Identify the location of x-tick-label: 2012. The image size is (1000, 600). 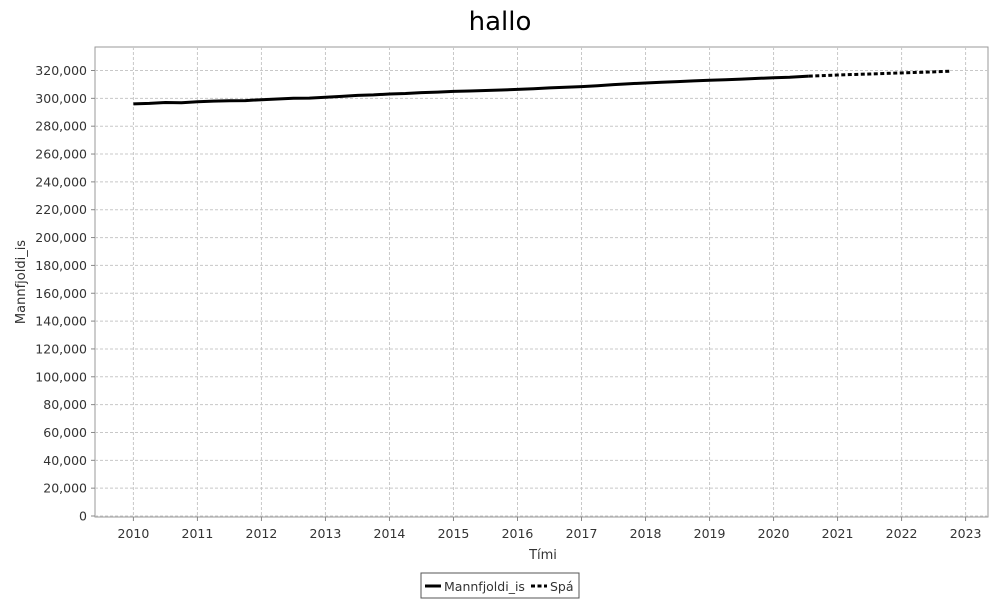
(262, 533).